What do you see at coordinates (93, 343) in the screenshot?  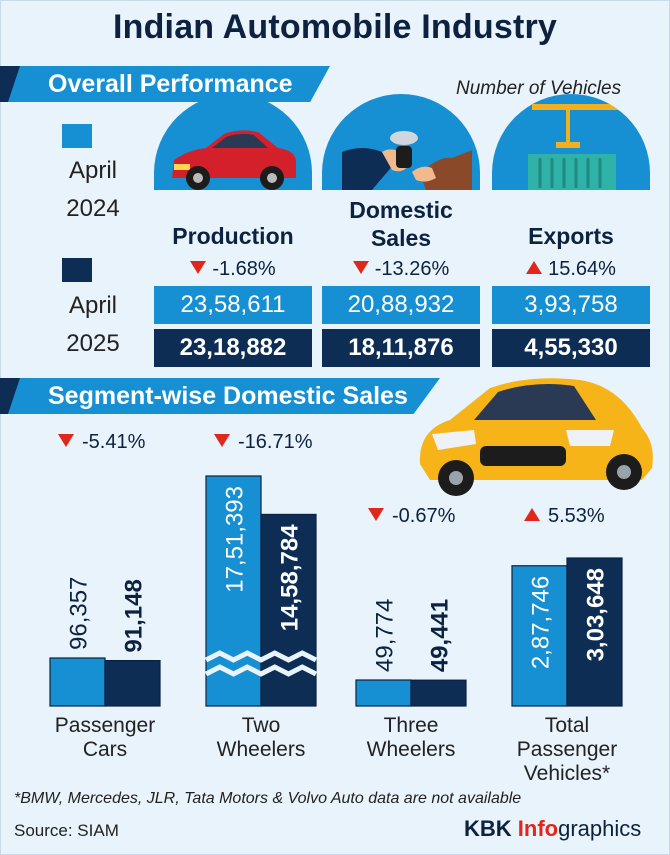 I see `legend-2025-line2: 2025` at bounding box center [93, 343].